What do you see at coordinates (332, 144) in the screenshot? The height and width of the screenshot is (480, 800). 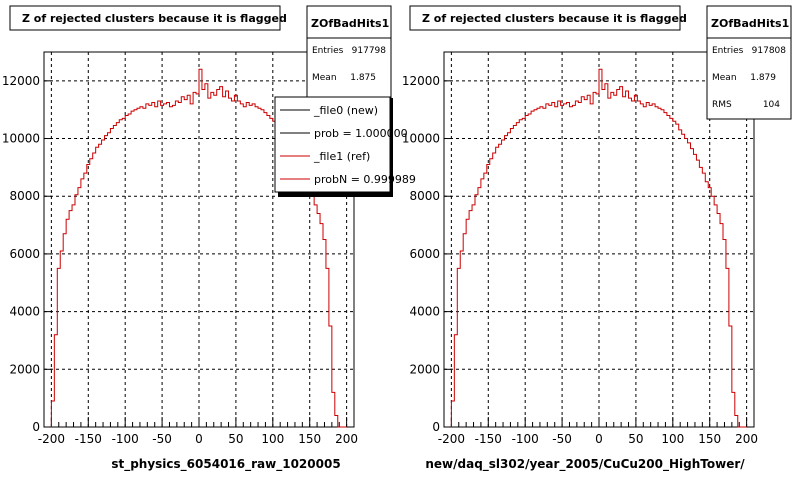 I see `left-legend-box` at bounding box center [332, 144].